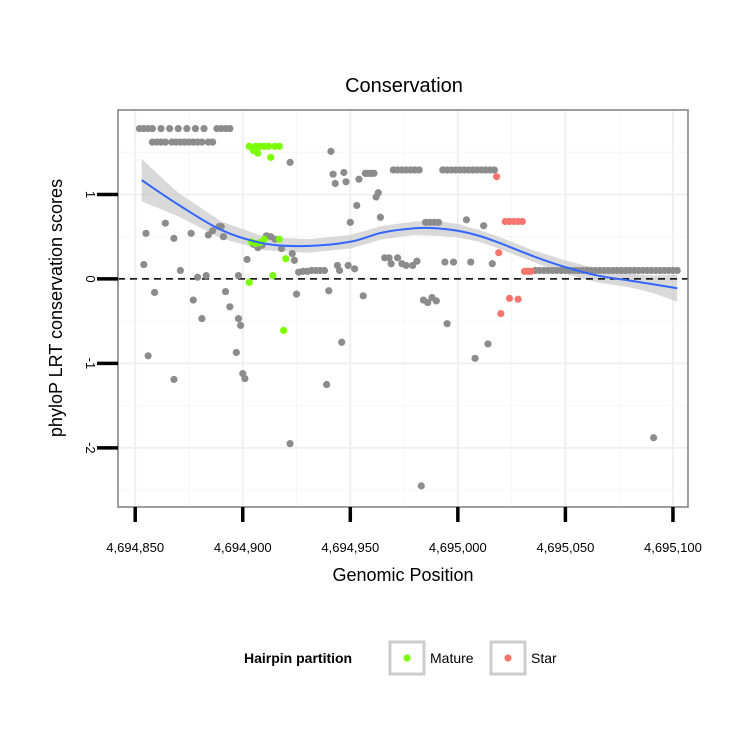 Image resolution: width=750 pixels, height=750 pixels. Describe the element at coordinates (90, 364) in the screenshot. I see `y-tick-label: -1` at that location.